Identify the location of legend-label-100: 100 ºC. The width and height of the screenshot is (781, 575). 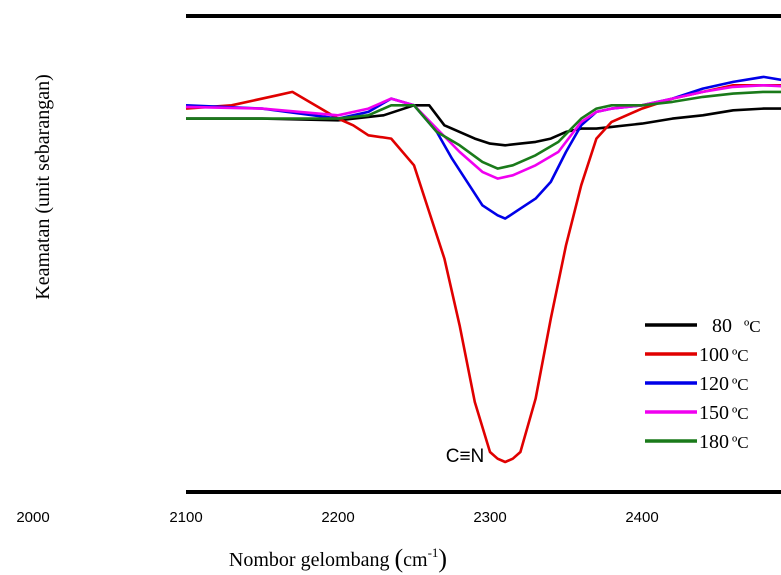
(724, 355).